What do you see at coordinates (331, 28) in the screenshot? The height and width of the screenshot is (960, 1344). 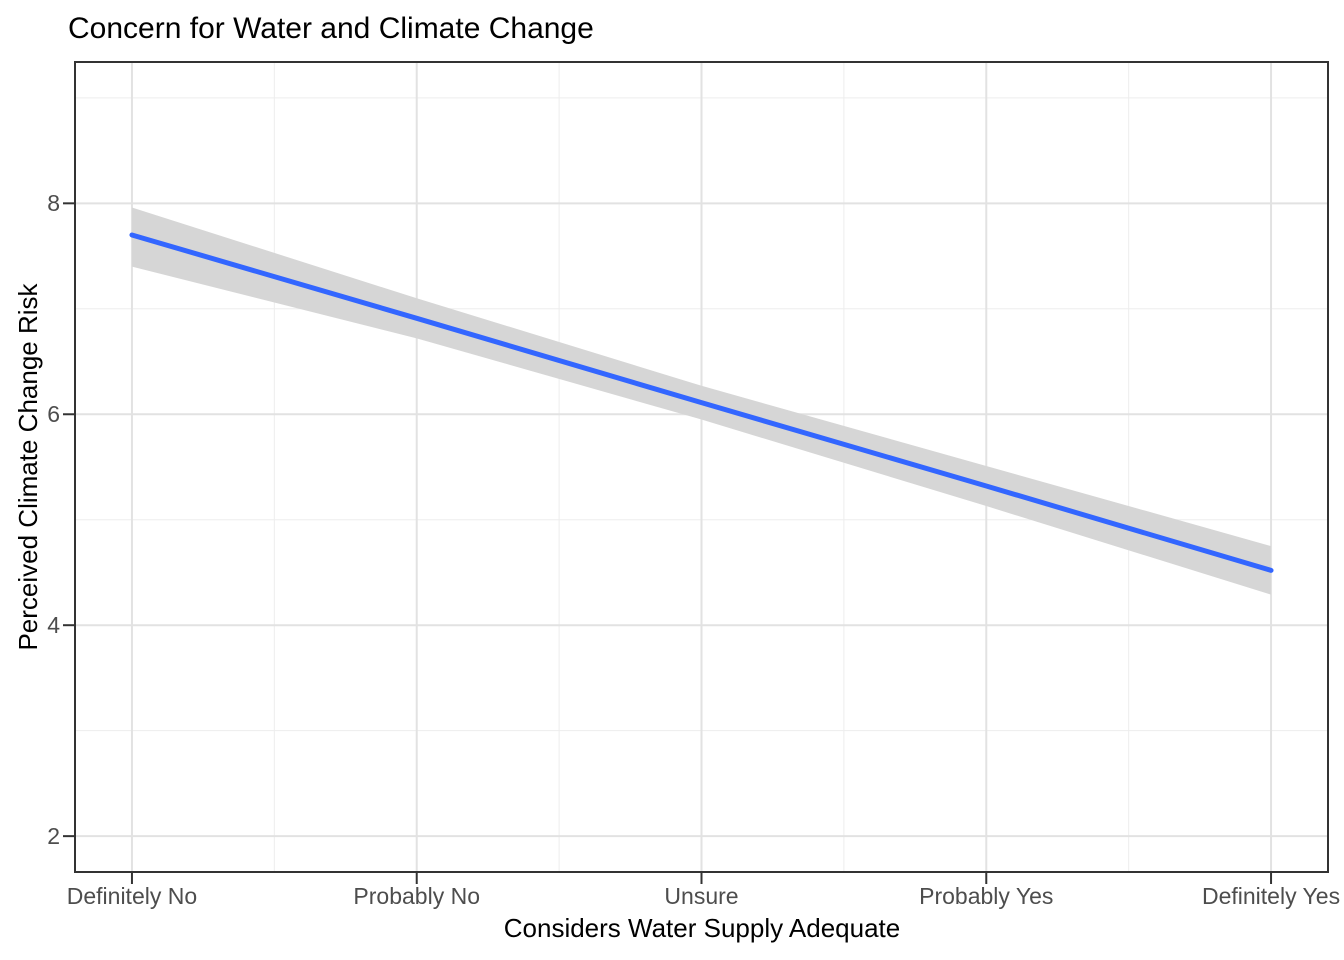 I see `chart-title: Concern for Water and Climate Change` at bounding box center [331, 28].